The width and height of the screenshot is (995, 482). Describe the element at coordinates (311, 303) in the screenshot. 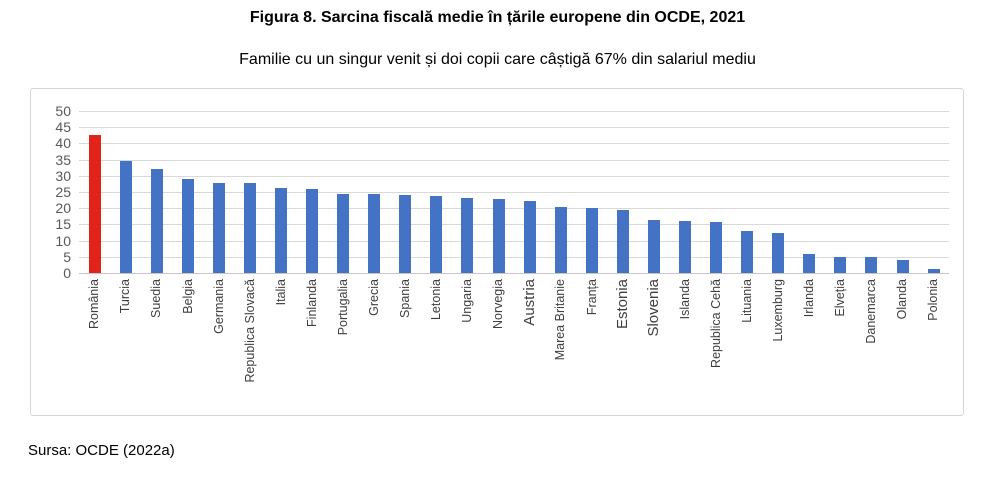

I see `x-axis-label-finlanda: Finlanda` at that location.